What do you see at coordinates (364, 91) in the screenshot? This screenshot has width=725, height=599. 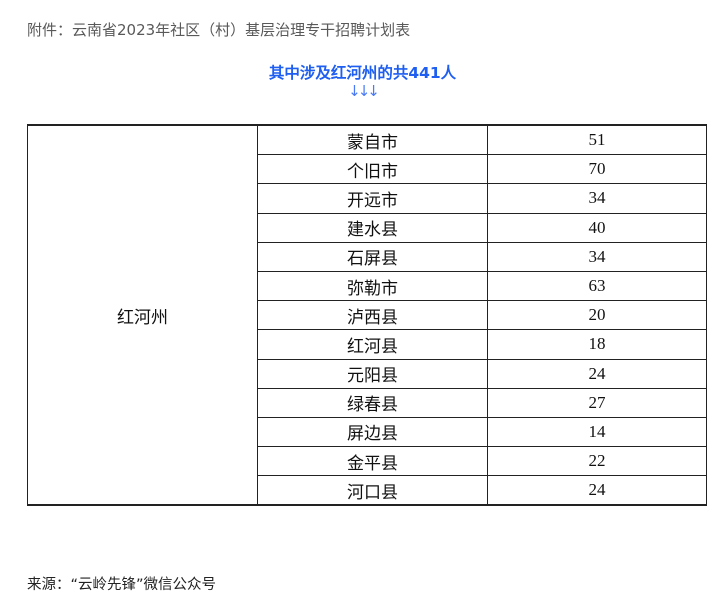 I see `down-arrows-icon: ↓↓↓` at bounding box center [364, 91].